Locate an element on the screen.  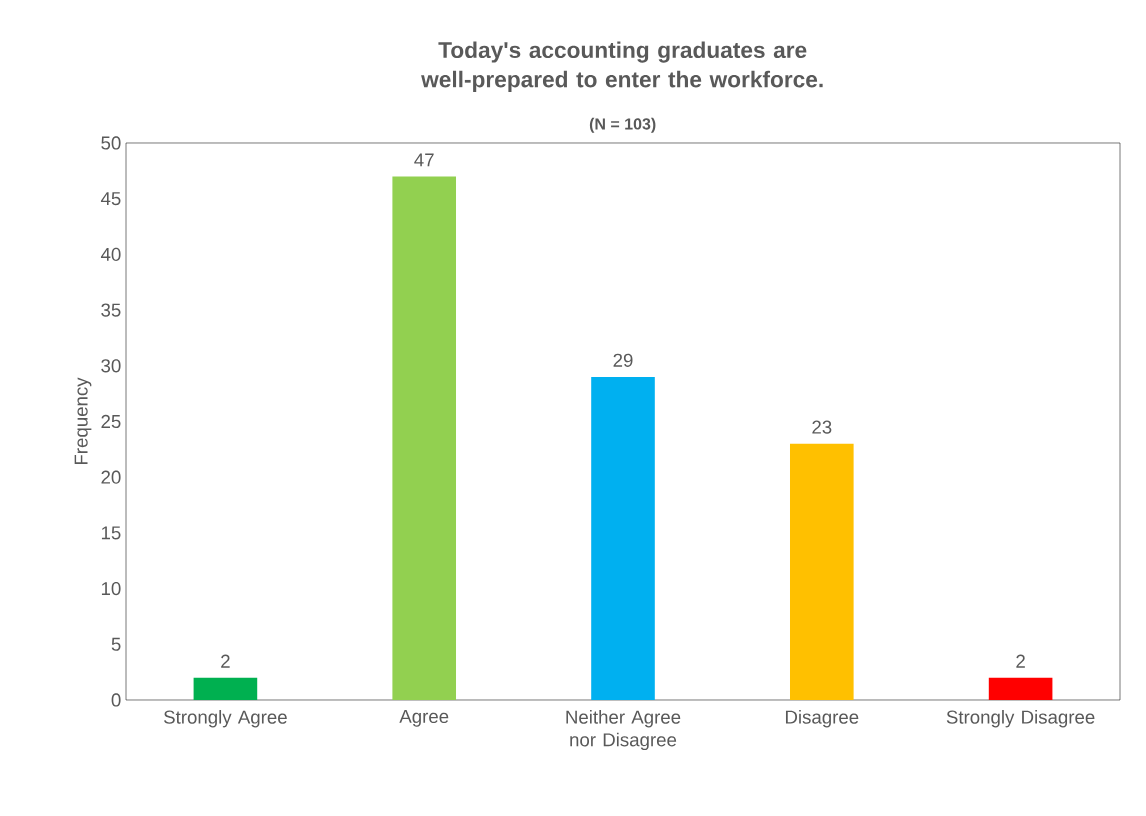
y-tick-label: 0 is located at coordinates (116, 700).